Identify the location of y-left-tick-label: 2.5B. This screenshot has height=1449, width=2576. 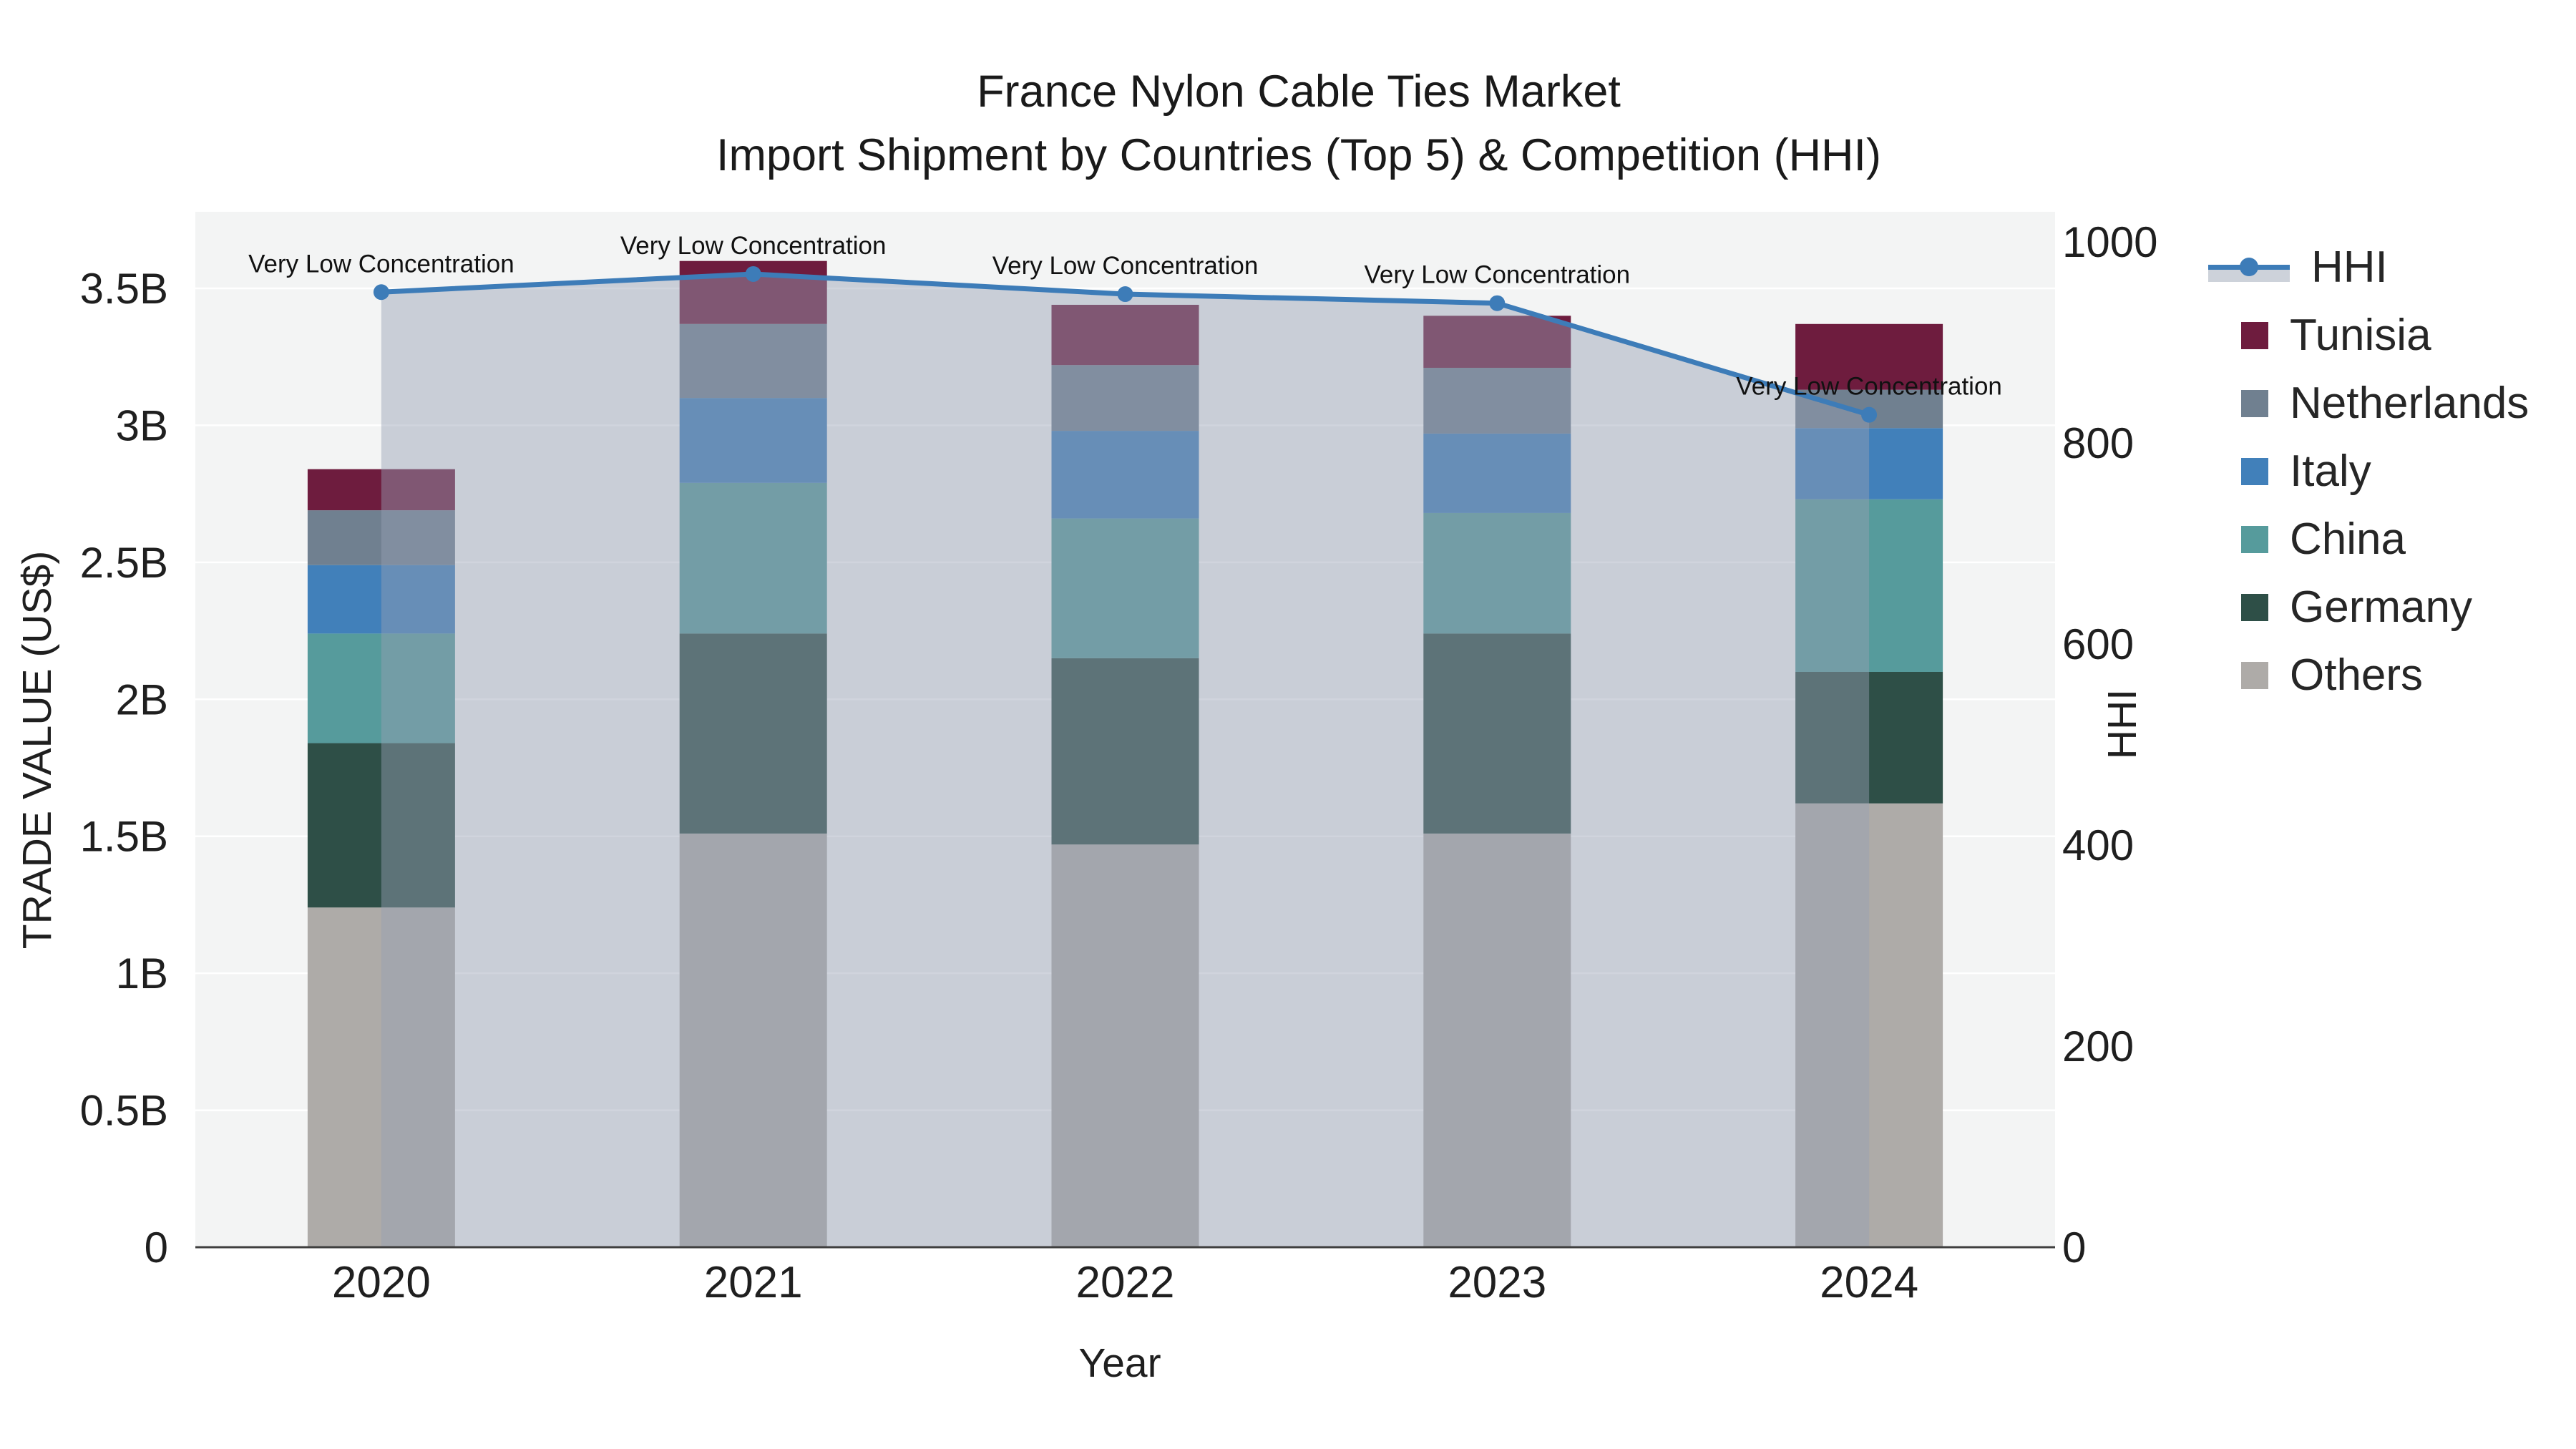
(124, 563).